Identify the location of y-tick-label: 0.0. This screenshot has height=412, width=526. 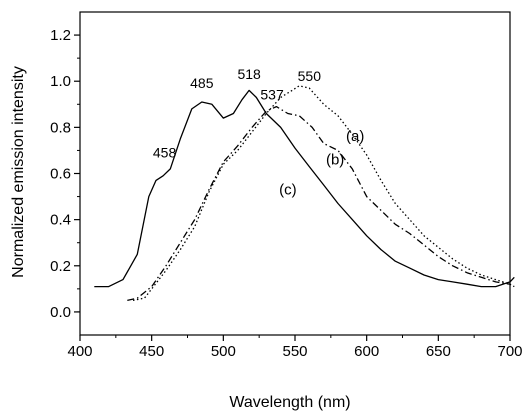
(60, 312).